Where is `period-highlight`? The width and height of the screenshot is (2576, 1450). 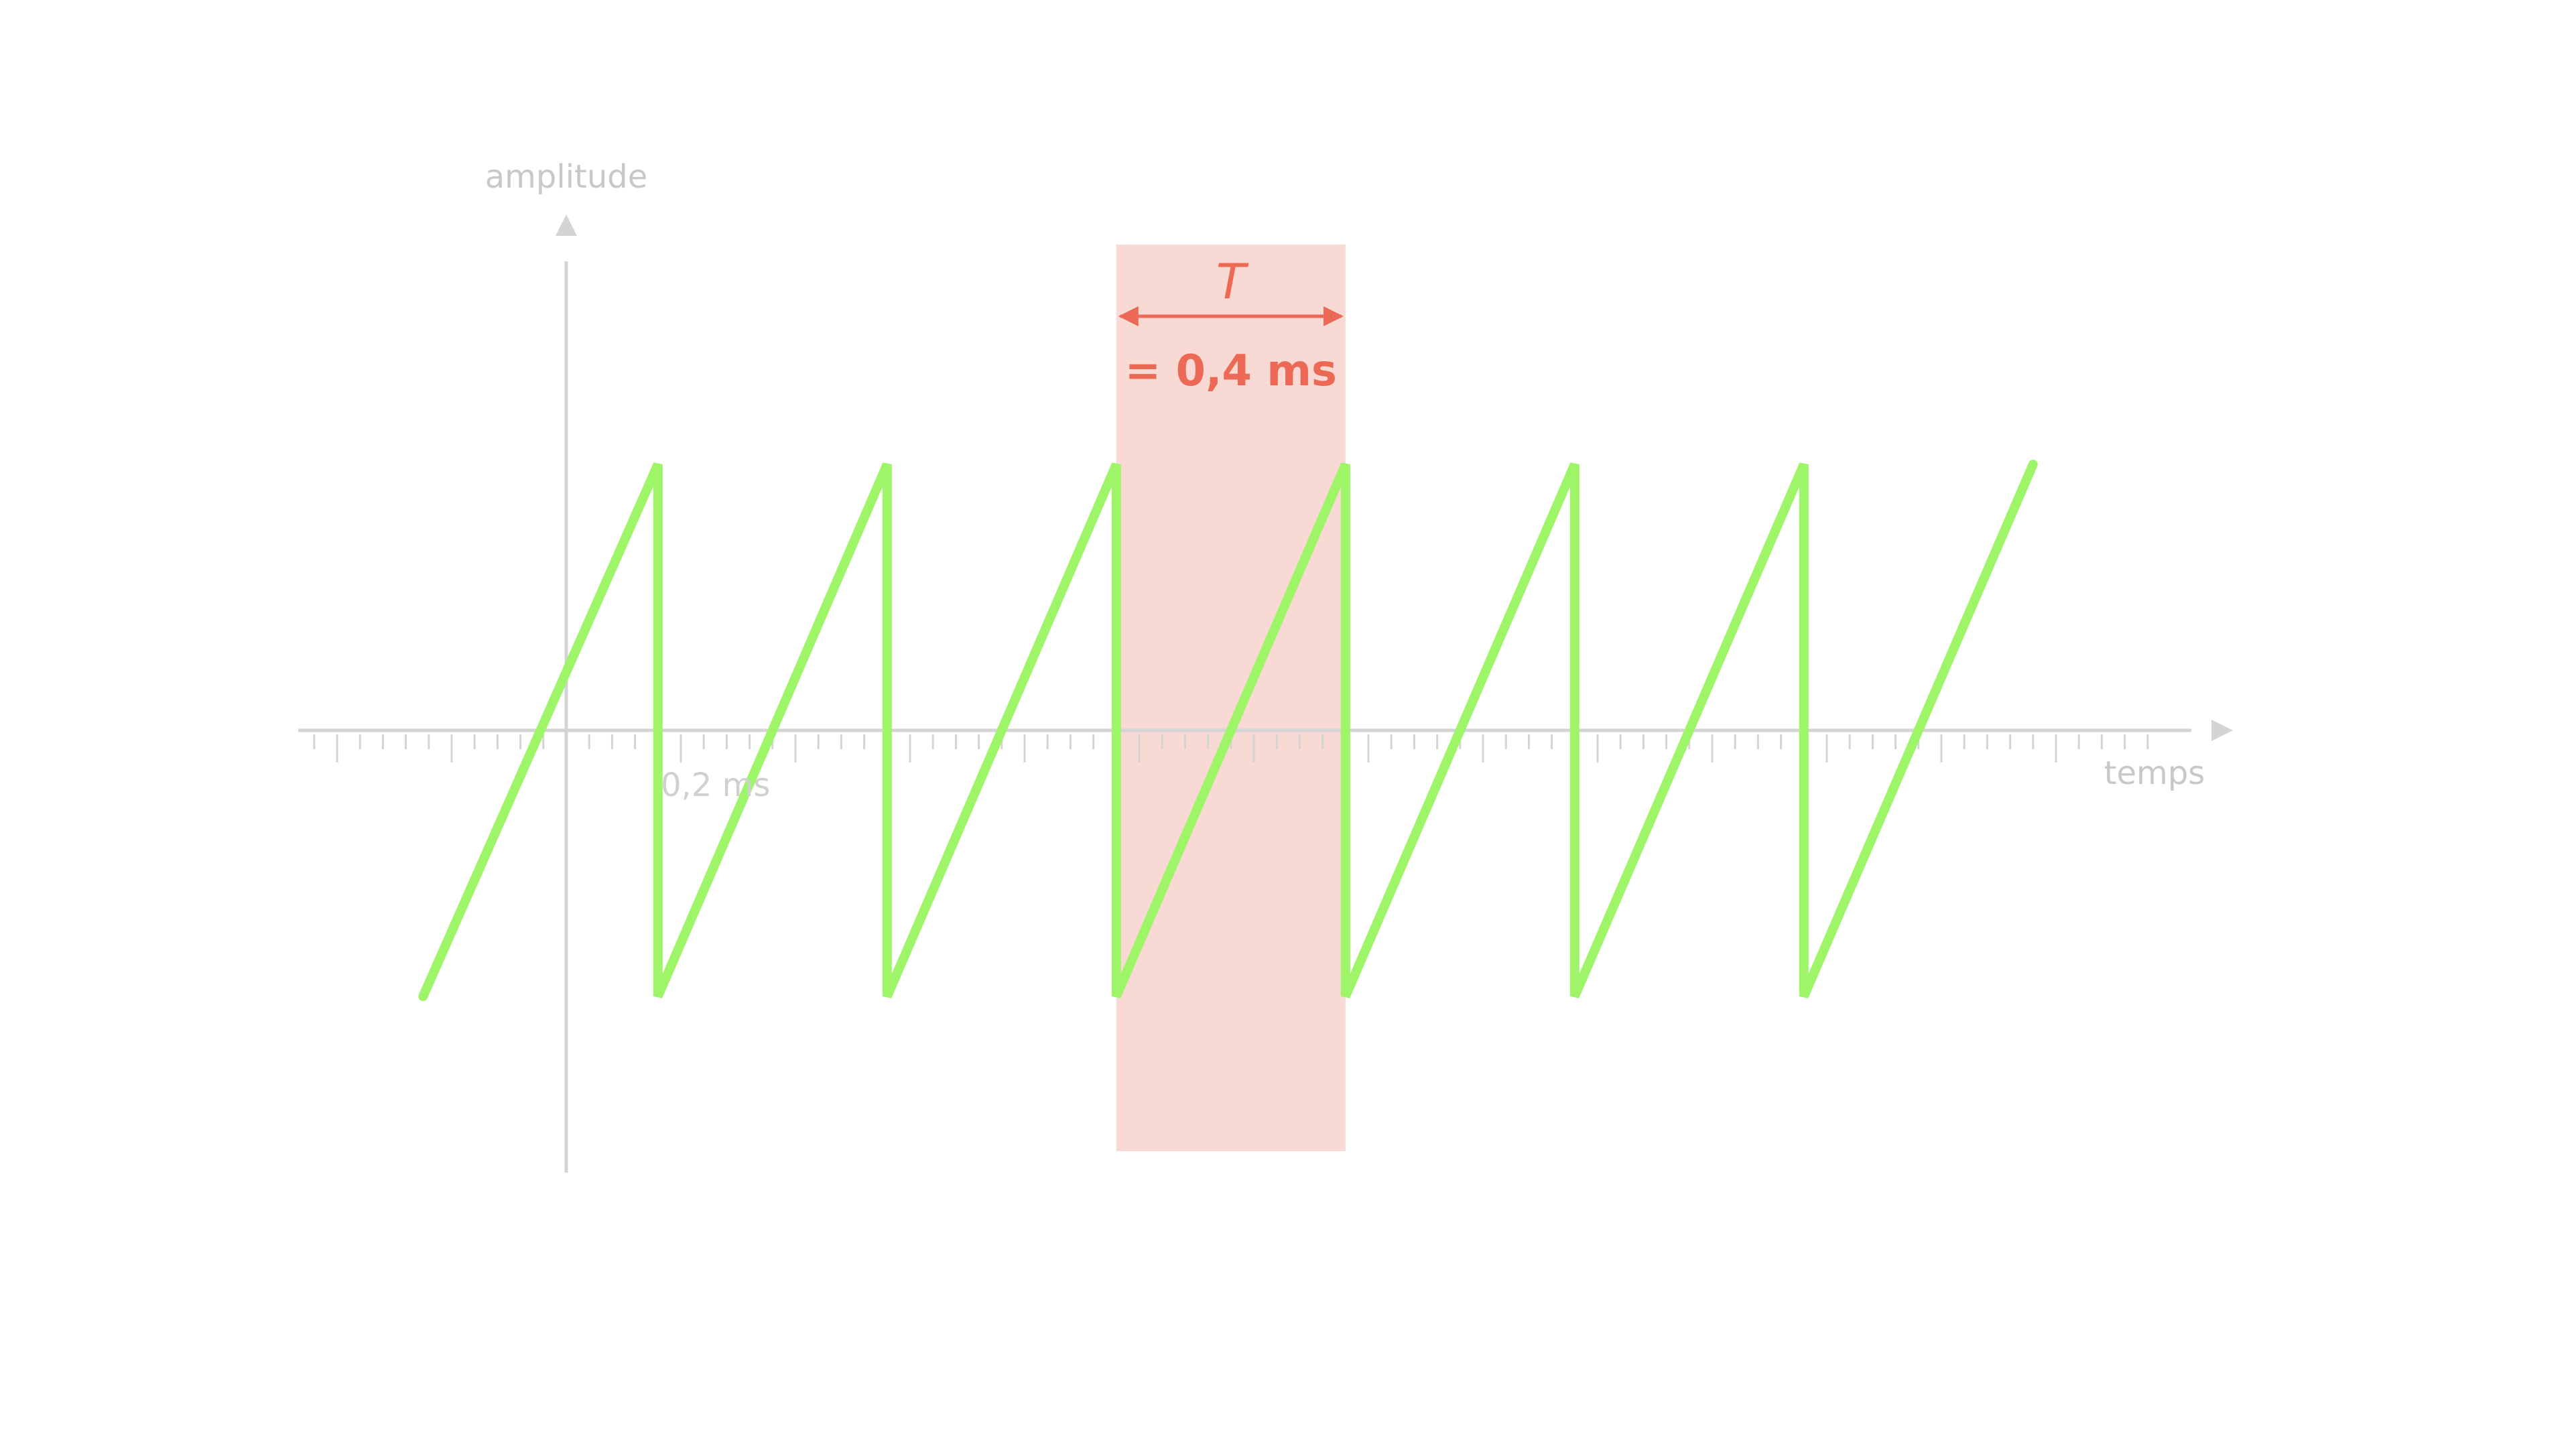
period-highlight is located at coordinates (1231, 698).